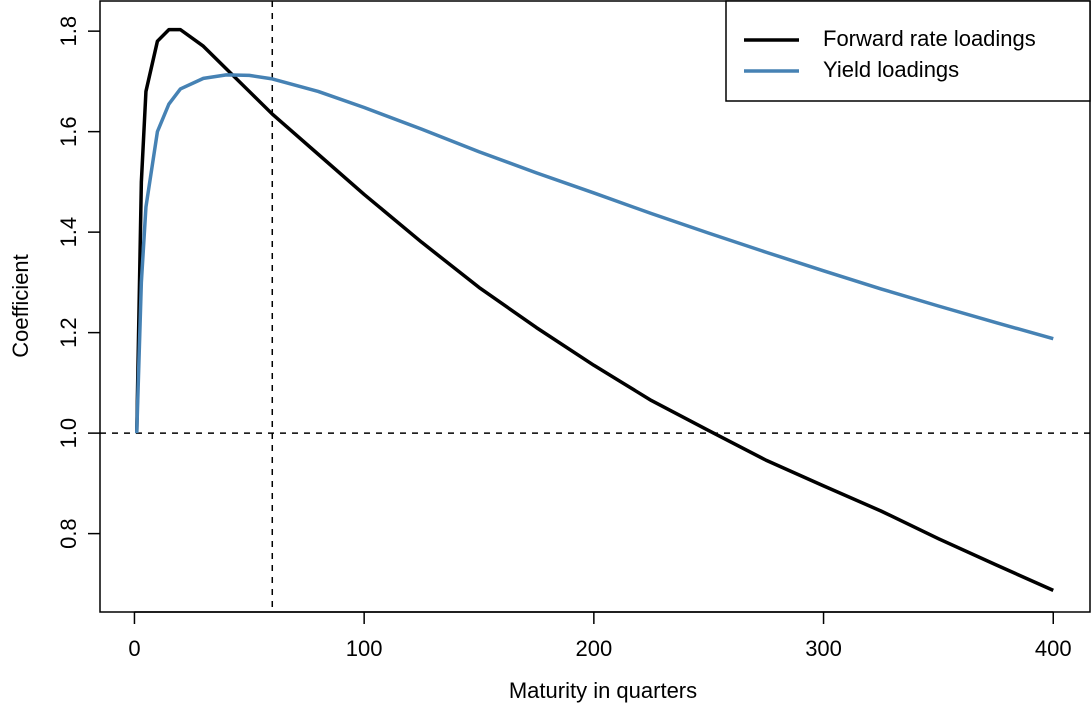 This screenshot has height=711, width=1091. What do you see at coordinates (364, 648) in the screenshot?
I see `x-tick-label: 100` at bounding box center [364, 648].